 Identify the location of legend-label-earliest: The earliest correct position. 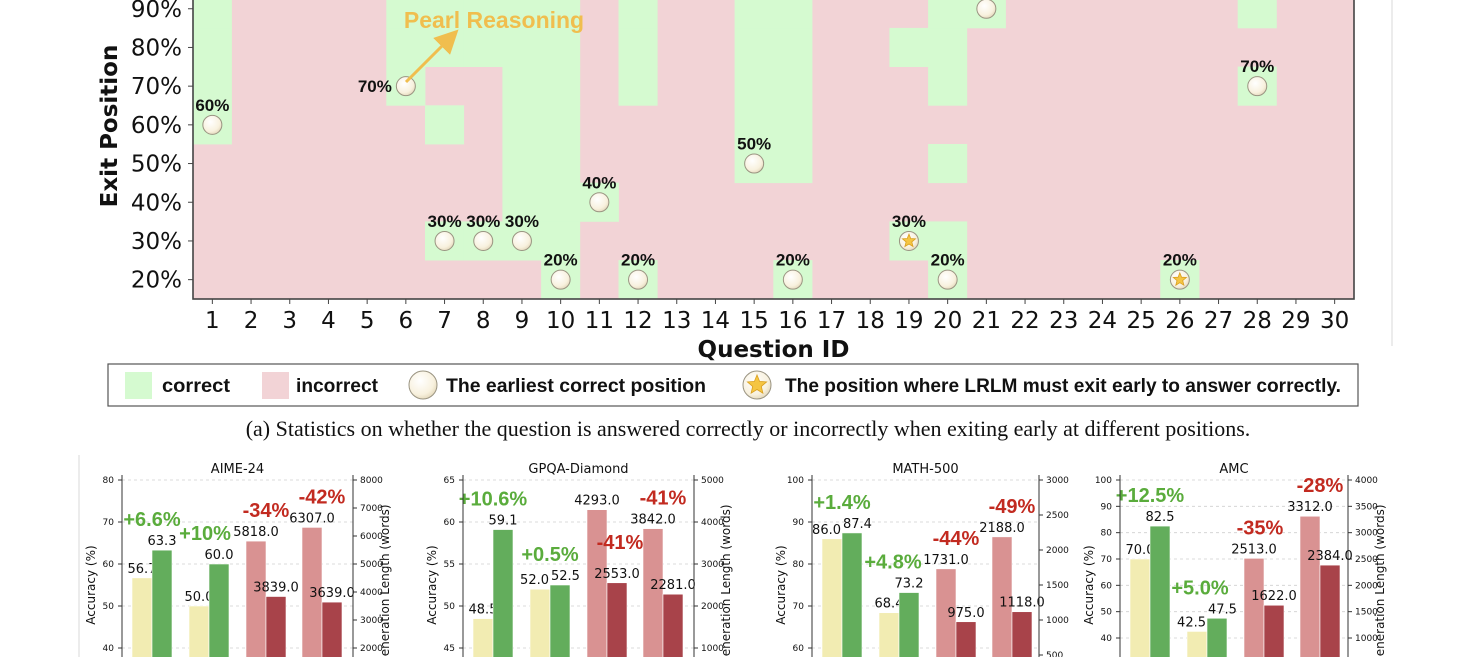
(576, 386).